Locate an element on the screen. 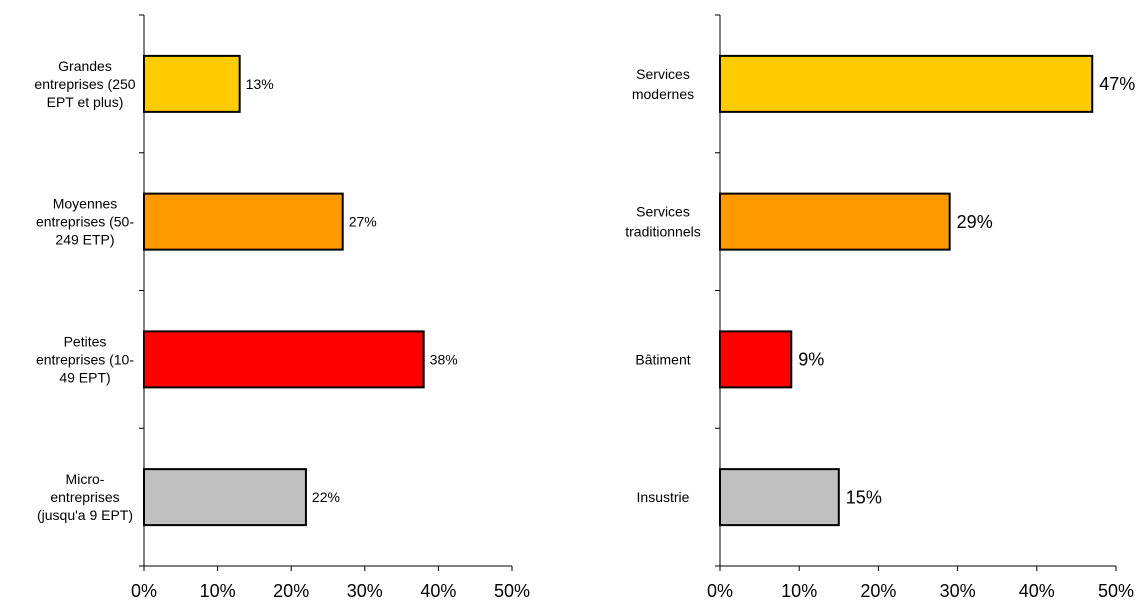  chart-1-category-label-line: (jusqu'a 9 EPT) is located at coordinates (85, 515).